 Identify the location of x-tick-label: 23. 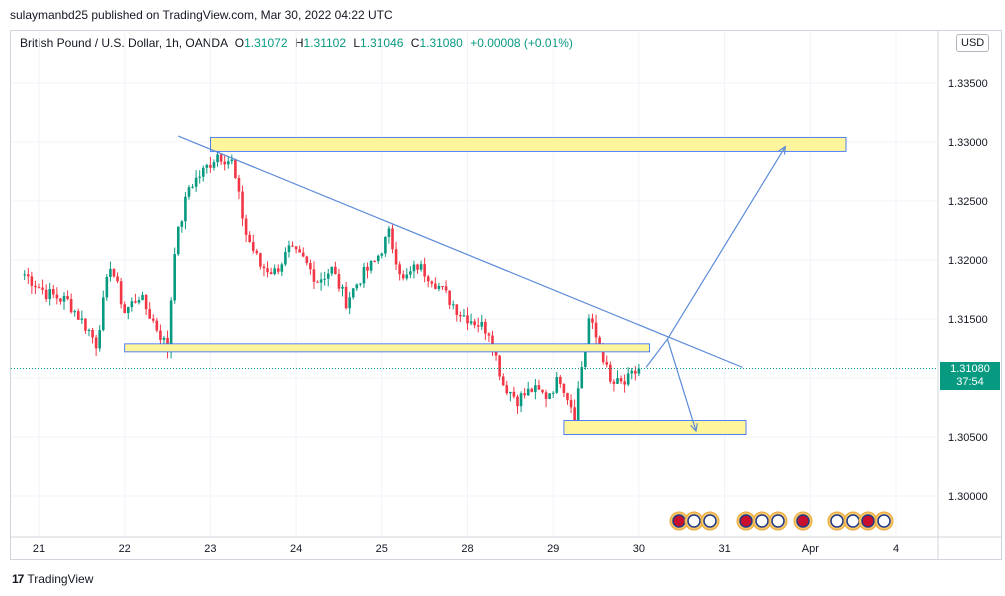
(210, 549).